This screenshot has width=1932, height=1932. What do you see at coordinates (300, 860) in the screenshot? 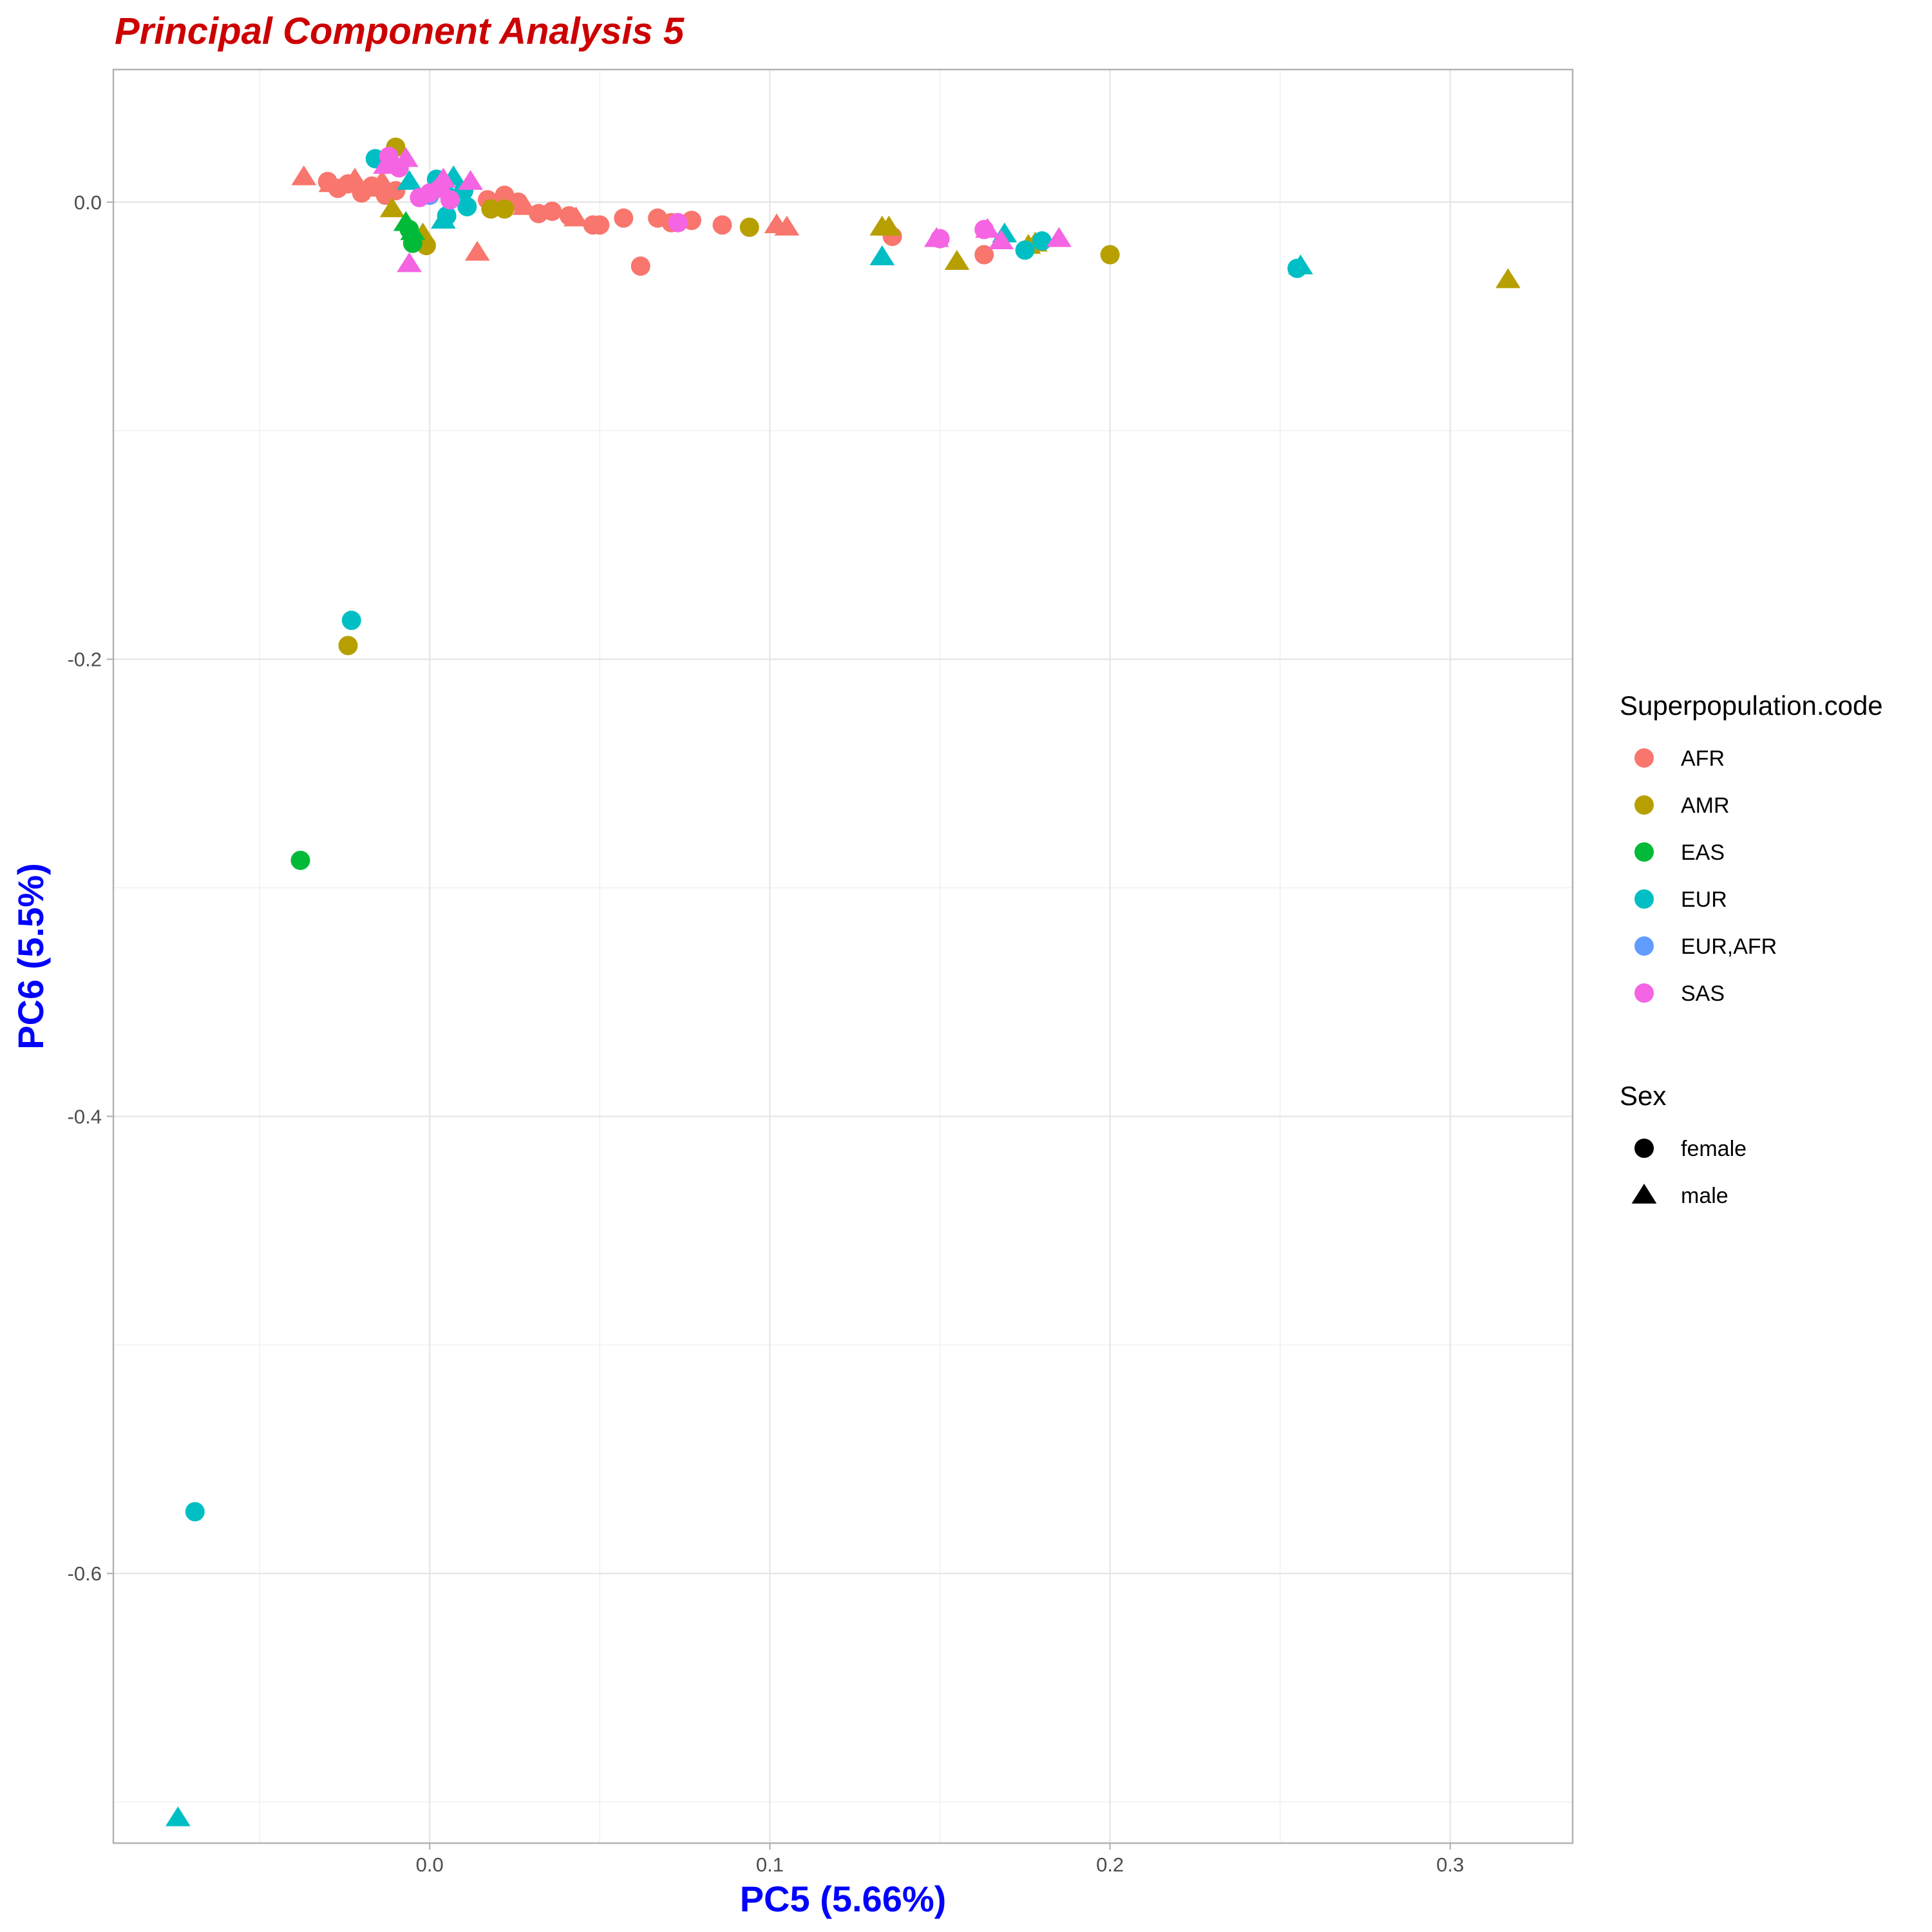
I see `point-eas-female` at bounding box center [300, 860].